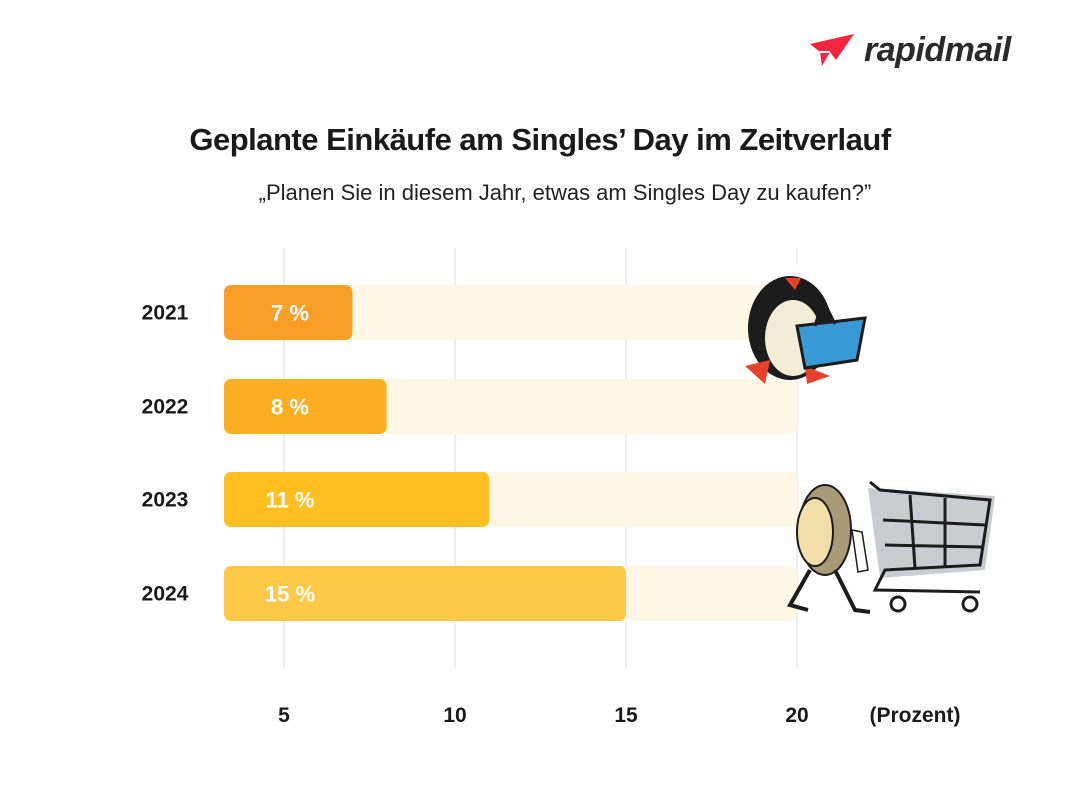  Describe the element at coordinates (290, 407) in the screenshot. I see `data-label: 8 %` at that location.